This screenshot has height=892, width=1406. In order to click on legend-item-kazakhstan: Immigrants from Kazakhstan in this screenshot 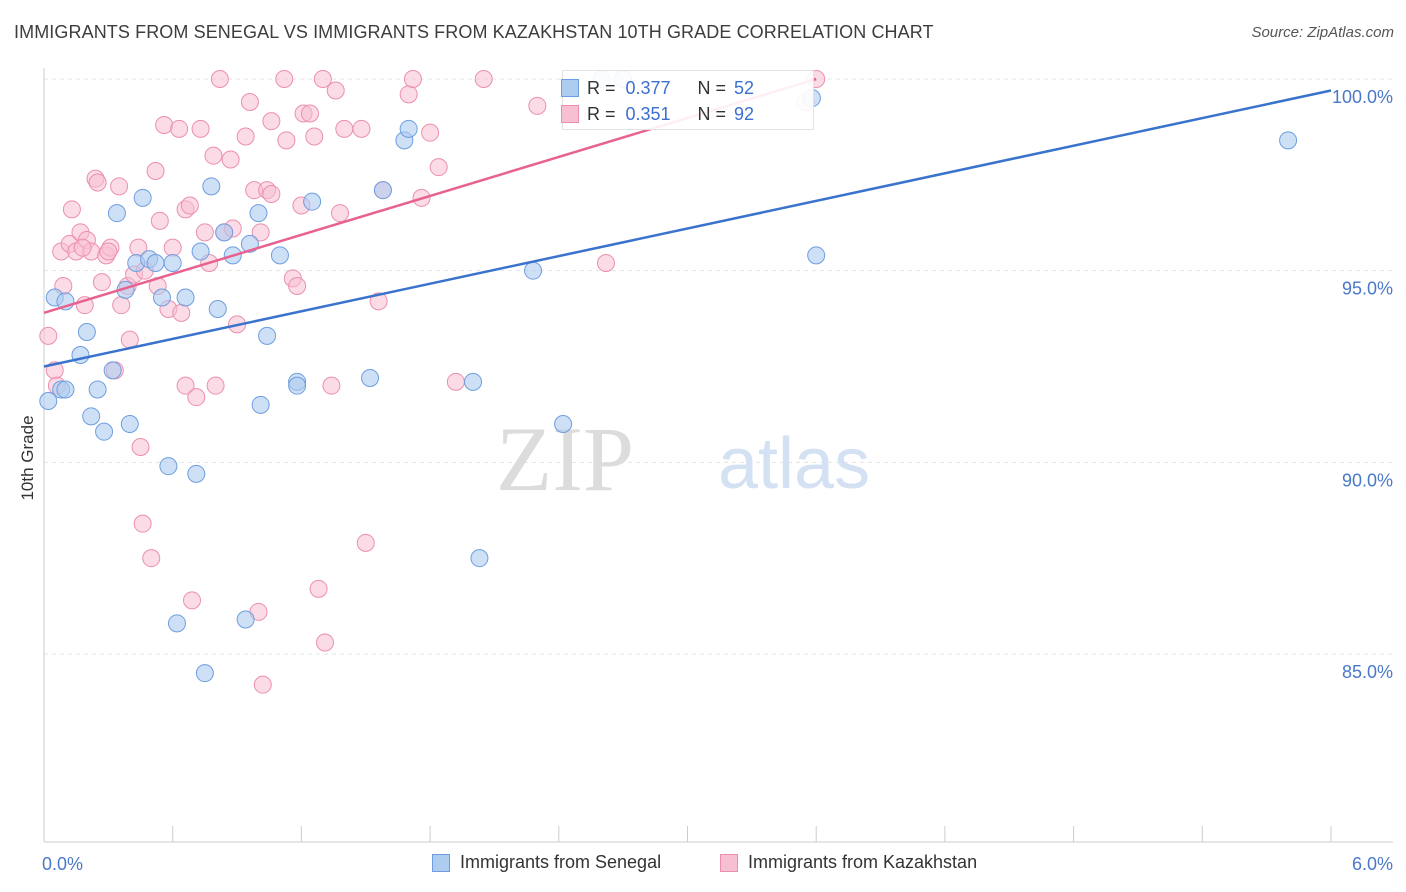, I will do `click(848, 862)`.